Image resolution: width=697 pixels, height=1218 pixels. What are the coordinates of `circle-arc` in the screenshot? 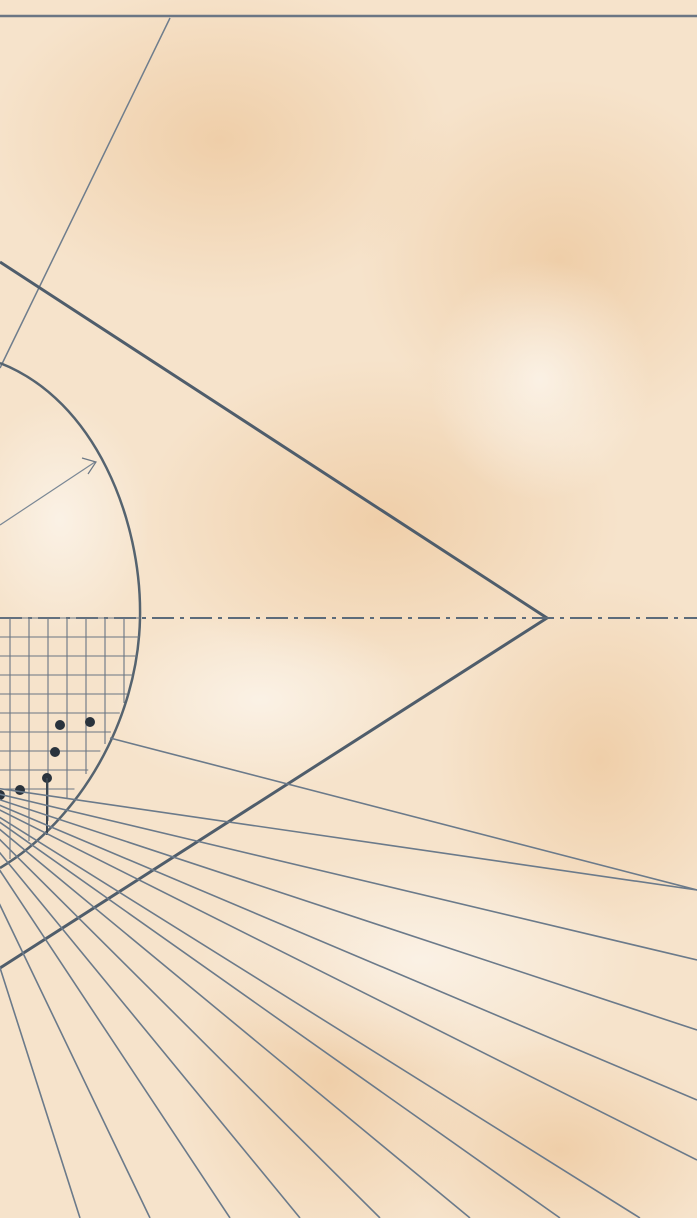 It's located at (71, 615).